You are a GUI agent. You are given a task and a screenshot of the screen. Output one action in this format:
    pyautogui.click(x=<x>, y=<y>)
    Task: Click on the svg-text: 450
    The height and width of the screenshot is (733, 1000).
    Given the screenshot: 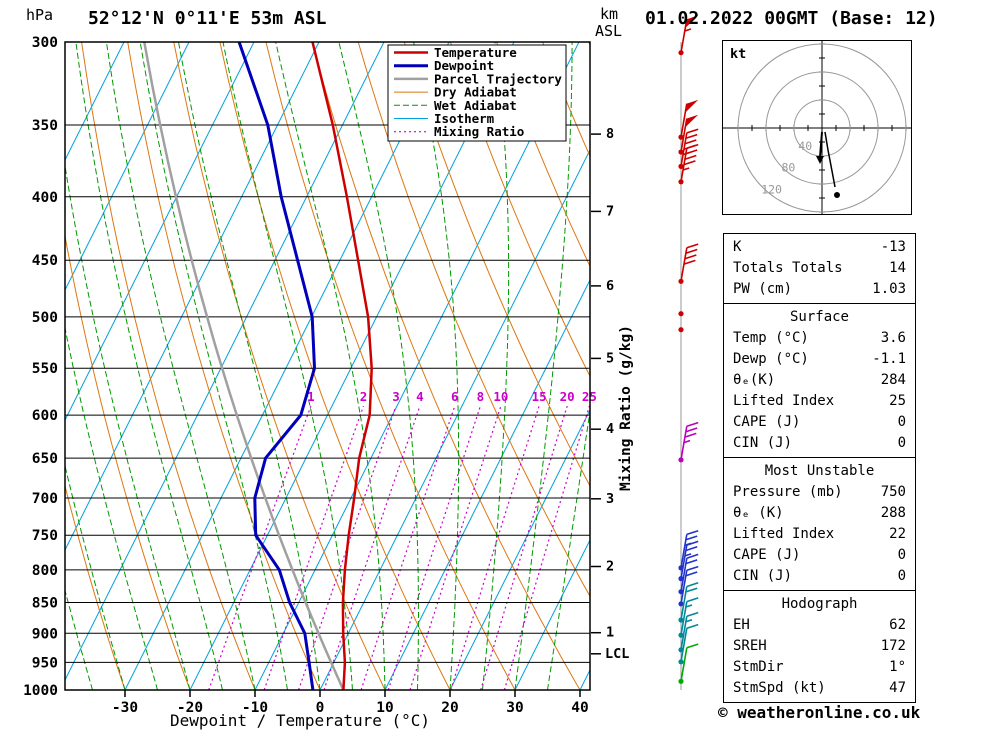 What is the action you would take?
    pyautogui.click(x=45, y=261)
    